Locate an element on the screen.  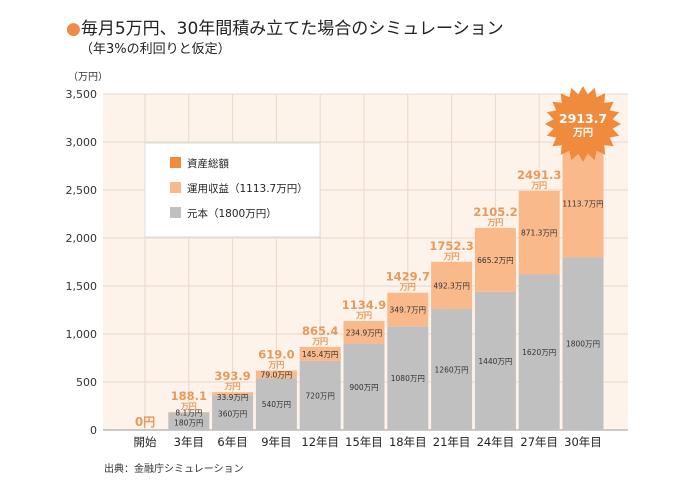
bar-gain-label: 145.4万円 is located at coordinates (320, 354).